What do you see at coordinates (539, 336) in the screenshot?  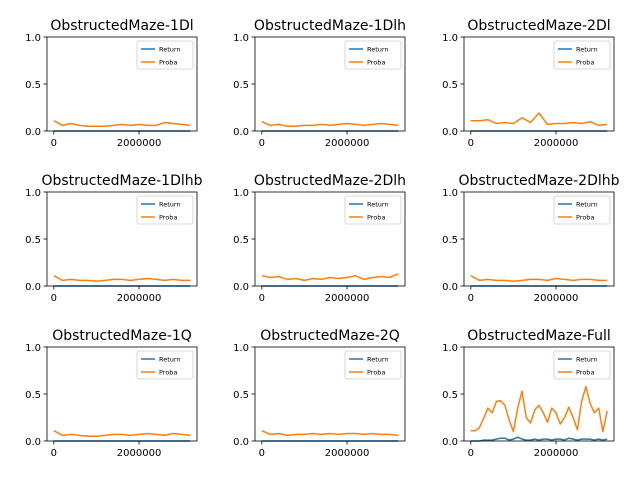 I see `subplot-title: ObstructedMaze-Full` at bounding box center [539, 336].